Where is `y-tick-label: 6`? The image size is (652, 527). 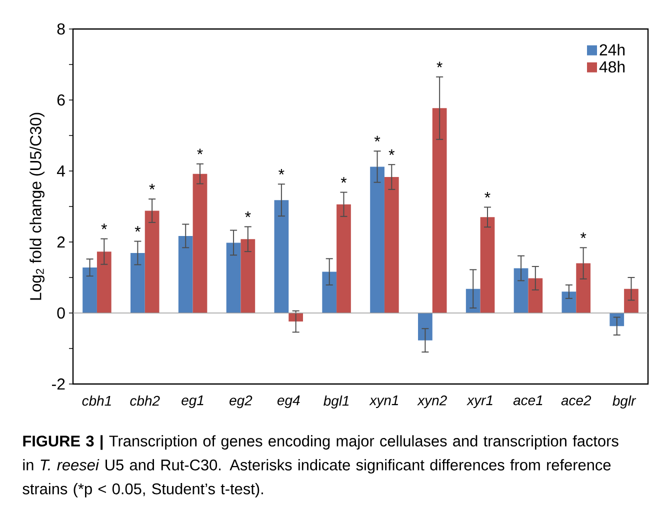
y-tick-label: 6 is located at coordinates (61, 100).